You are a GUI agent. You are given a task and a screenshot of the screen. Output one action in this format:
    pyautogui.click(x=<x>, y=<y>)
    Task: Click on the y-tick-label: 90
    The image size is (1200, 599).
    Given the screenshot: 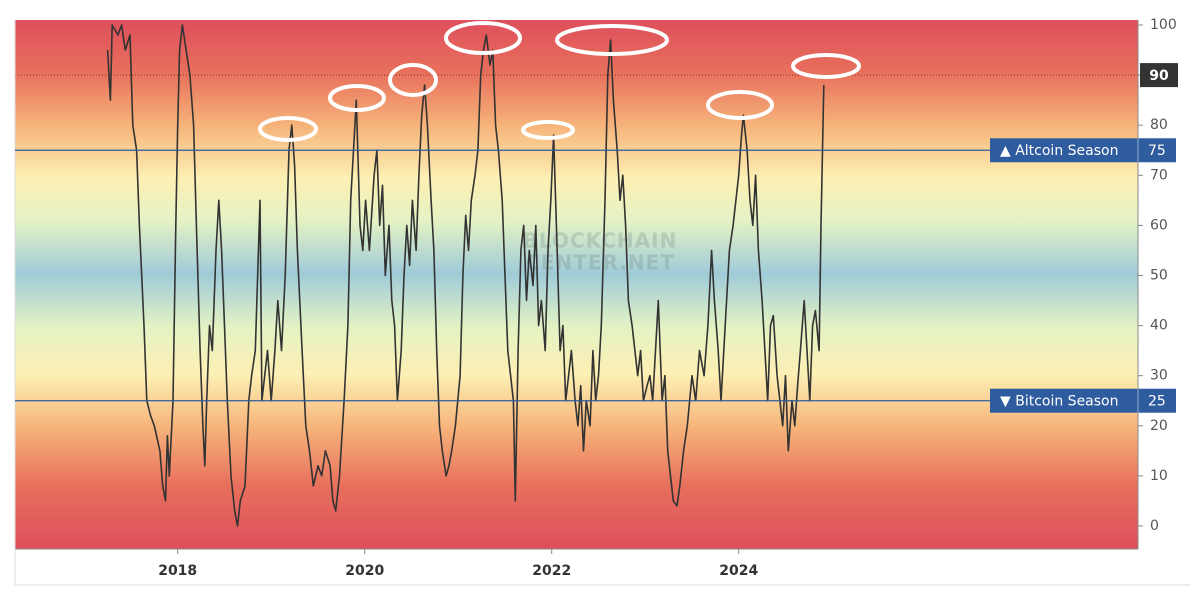 What is the action you would take?
    pyautogui.click(x=1159, y=76)
    